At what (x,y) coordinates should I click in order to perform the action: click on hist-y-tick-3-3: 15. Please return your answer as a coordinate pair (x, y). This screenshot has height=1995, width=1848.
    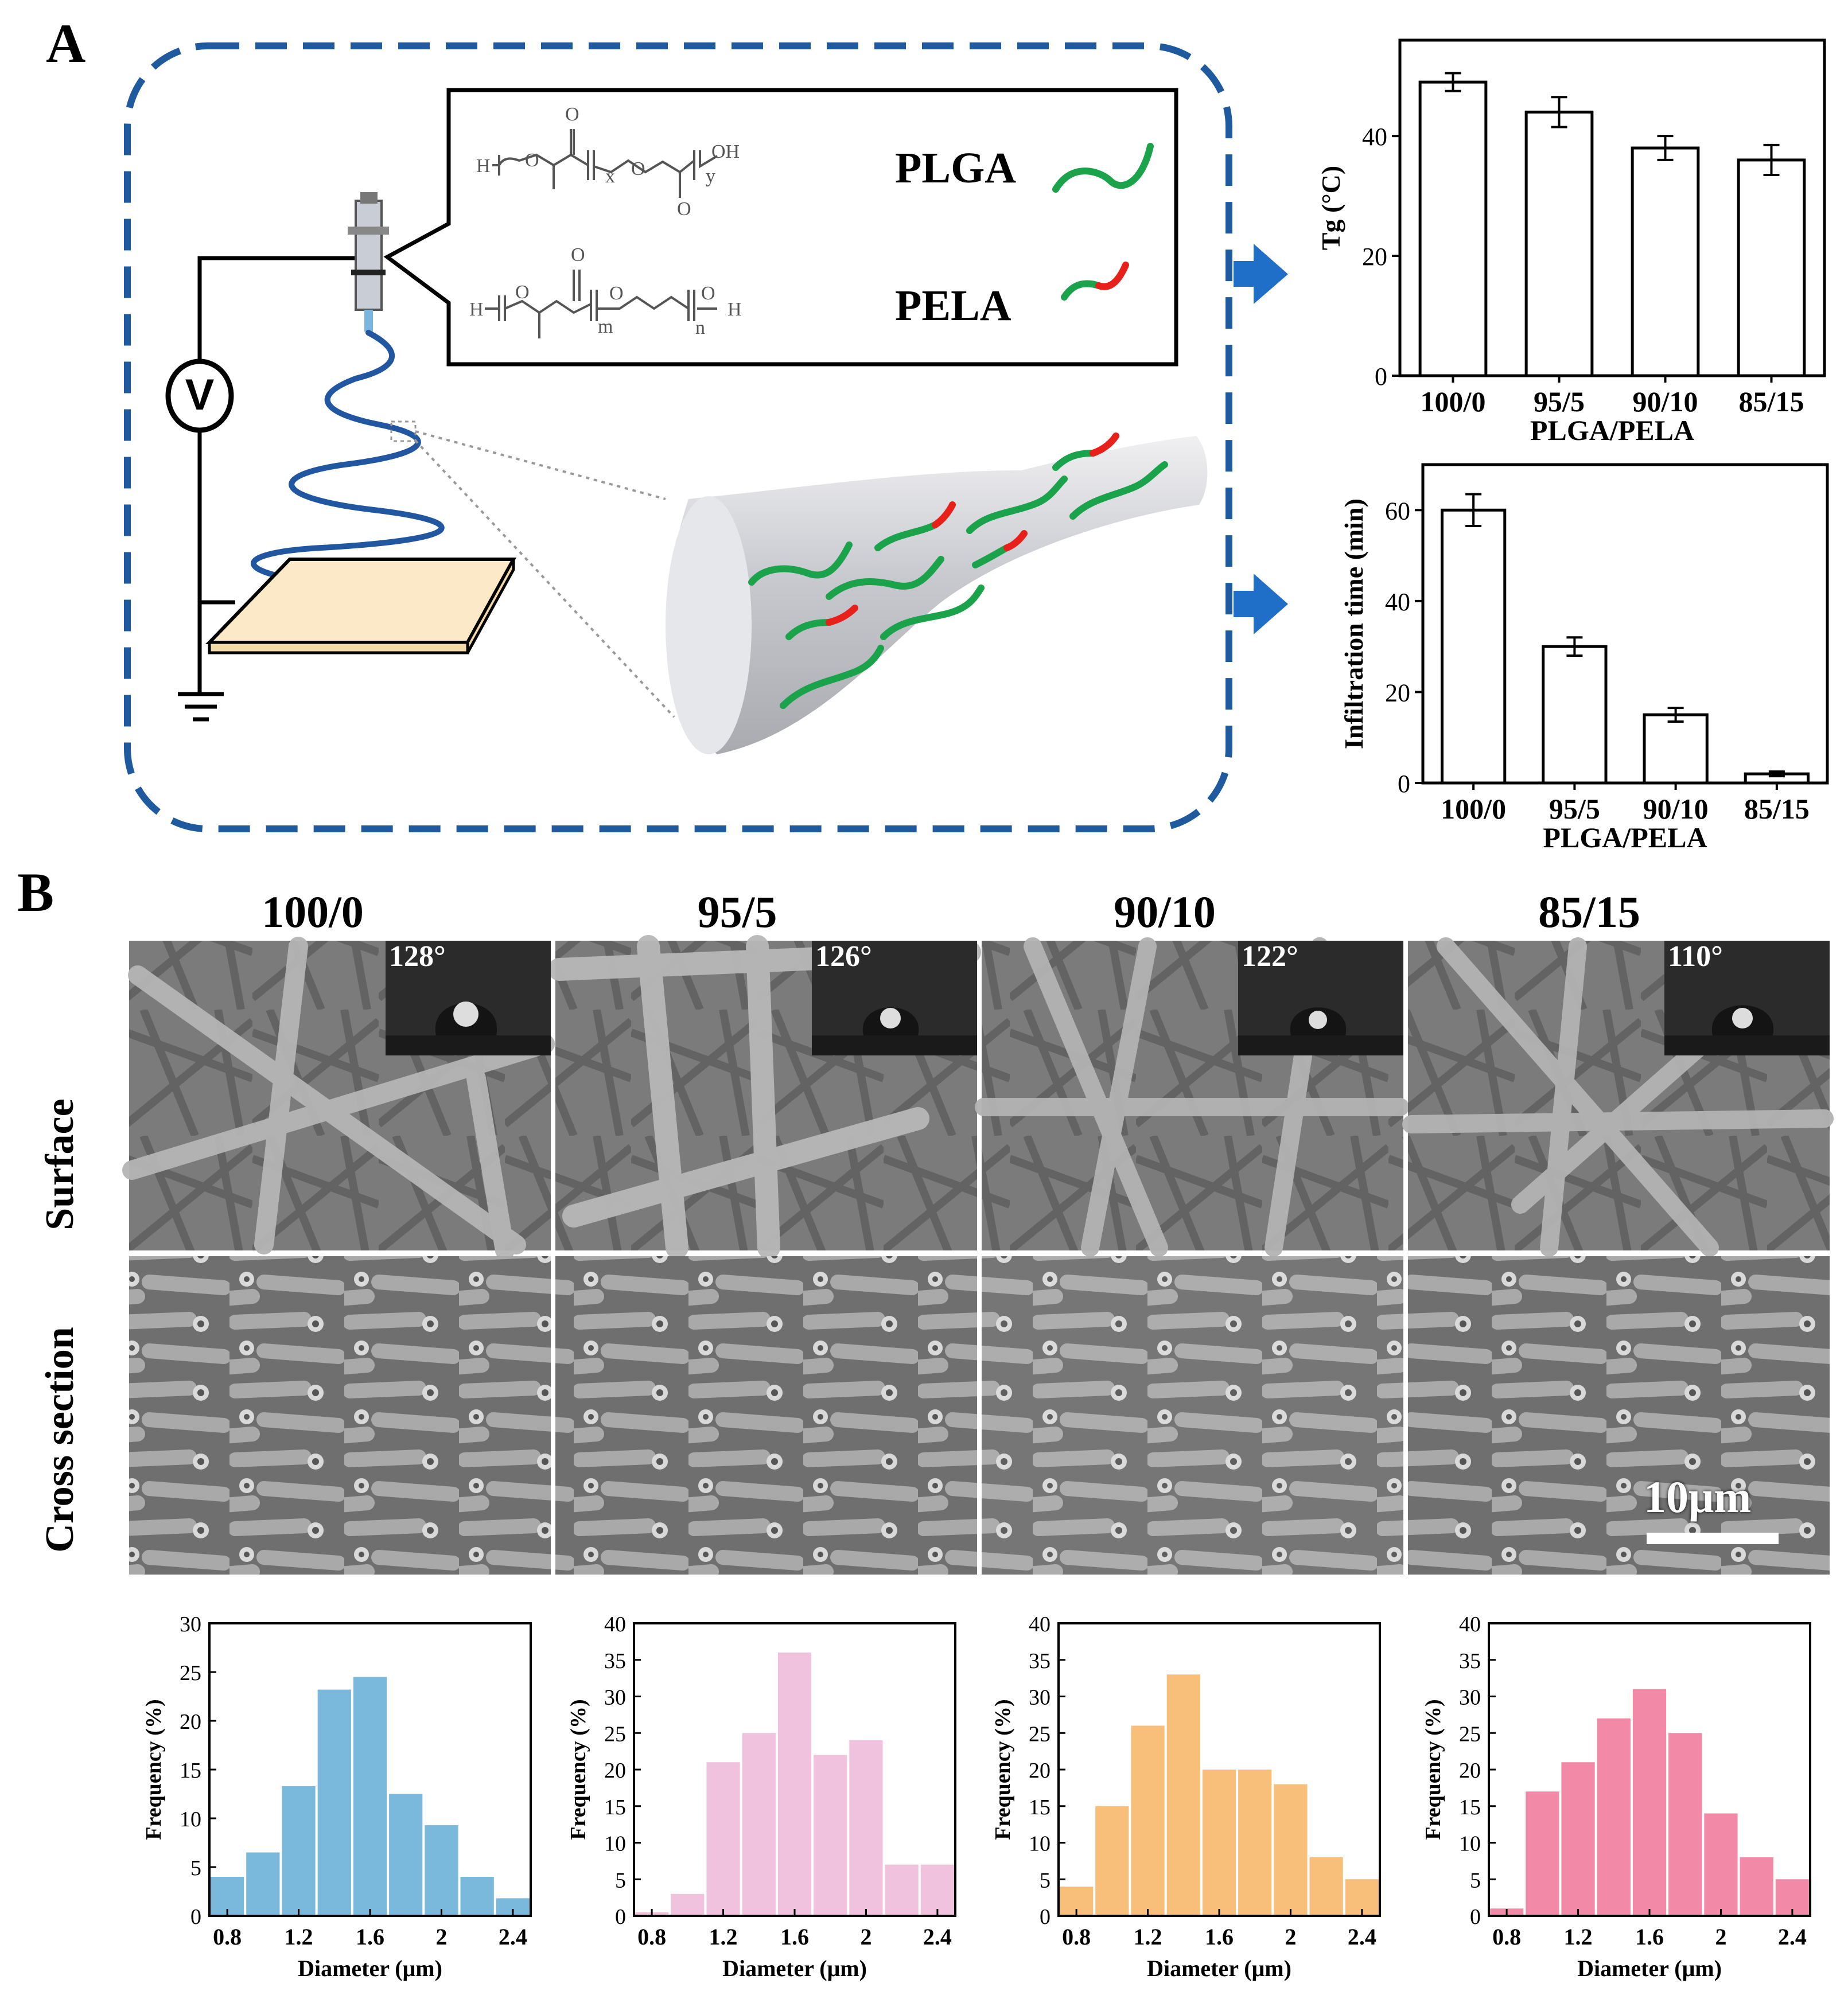
    Looking at the image, I should click on (1470, 1807).